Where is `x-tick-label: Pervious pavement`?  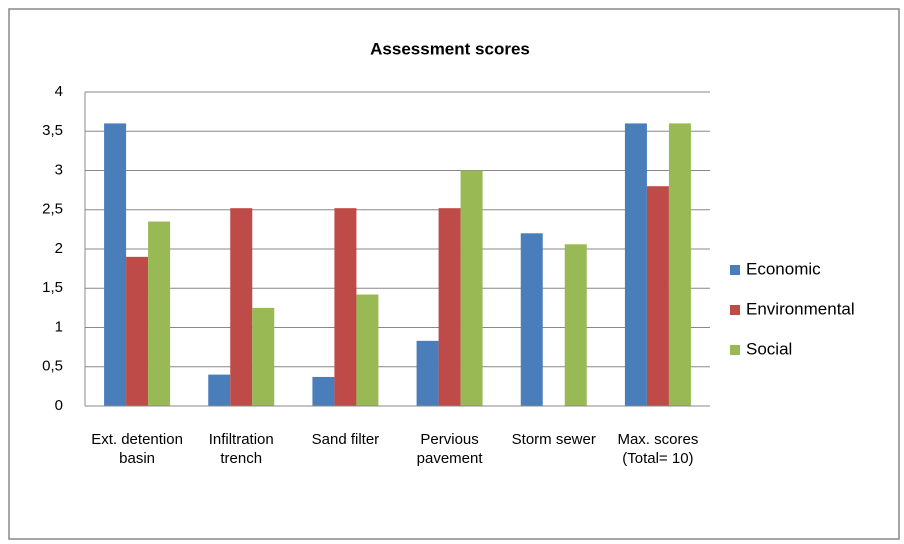
x-tick-label: Pervious pavement is located at coordinates (449, 449).